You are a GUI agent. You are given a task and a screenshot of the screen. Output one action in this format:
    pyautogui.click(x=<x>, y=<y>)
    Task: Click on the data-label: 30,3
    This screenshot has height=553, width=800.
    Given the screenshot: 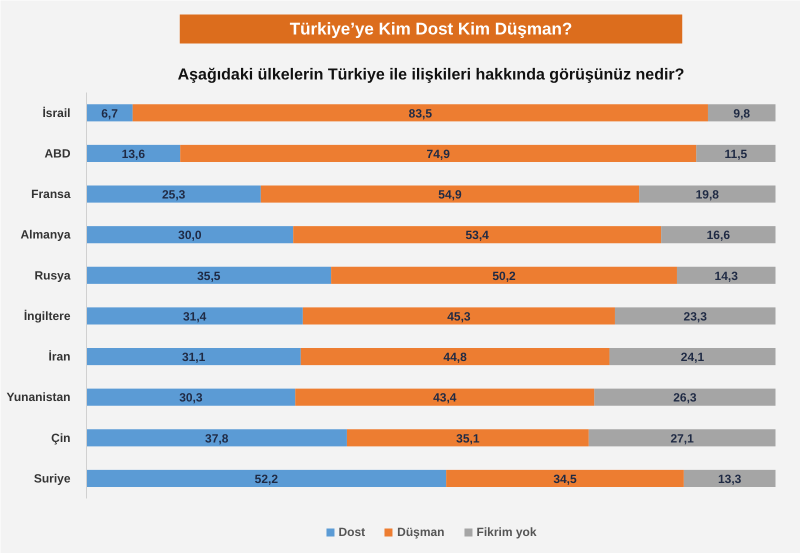 What is the action you would take?
    pyautogui.click(x=191, y=397)
    